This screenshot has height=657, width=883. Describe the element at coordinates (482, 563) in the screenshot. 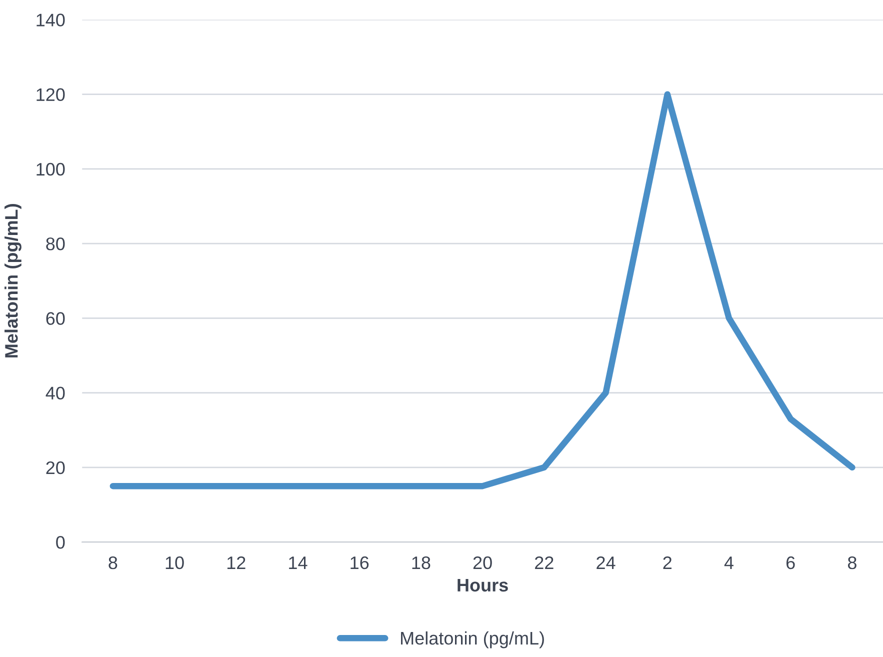

I see `x-tick-label: 20` at that location.